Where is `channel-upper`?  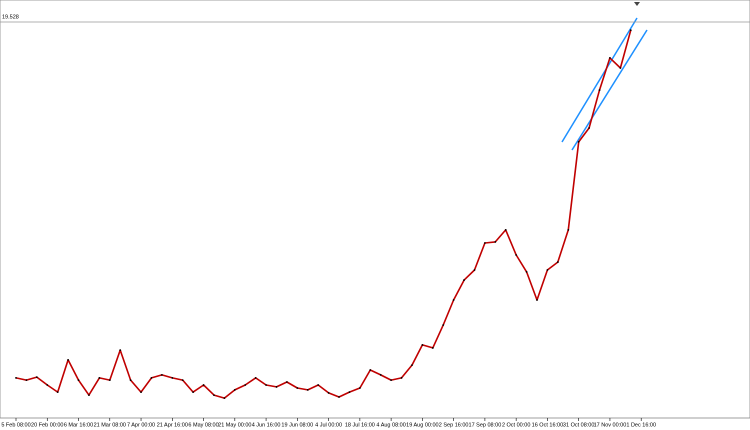 channel-upper is located at coordinates (599, 80).